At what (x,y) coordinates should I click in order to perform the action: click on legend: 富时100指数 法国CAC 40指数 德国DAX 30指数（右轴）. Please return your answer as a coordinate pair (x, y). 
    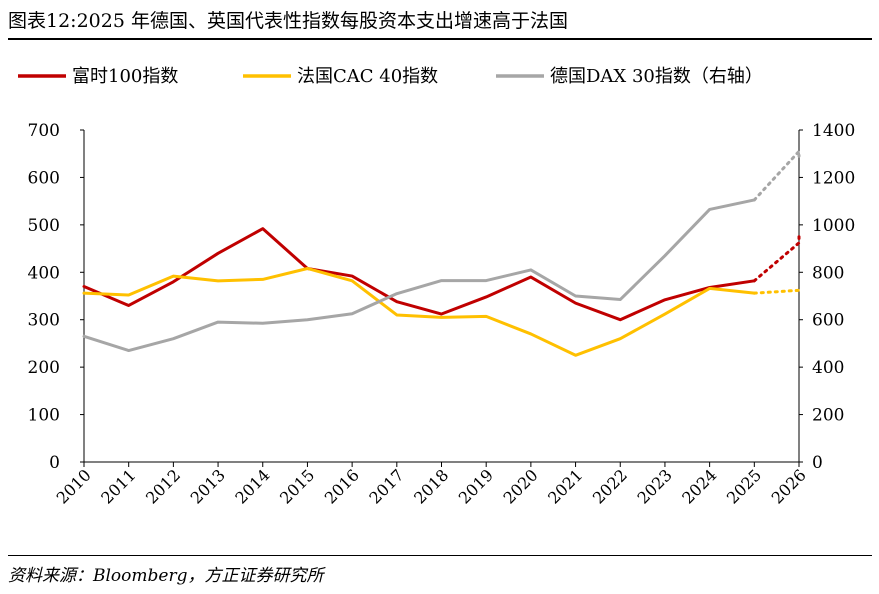
    Looking at the image, I should click on (390, 76).